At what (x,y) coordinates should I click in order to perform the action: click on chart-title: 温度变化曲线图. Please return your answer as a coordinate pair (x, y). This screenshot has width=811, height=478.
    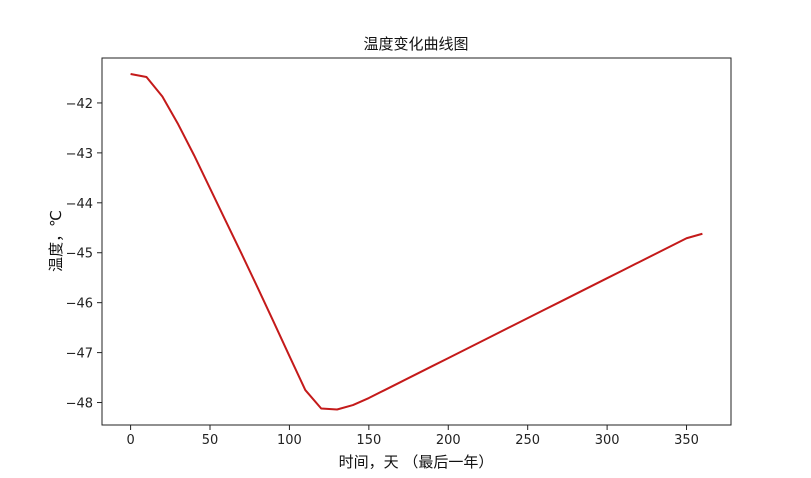
    Looking at the image, I should click on (415, 44).